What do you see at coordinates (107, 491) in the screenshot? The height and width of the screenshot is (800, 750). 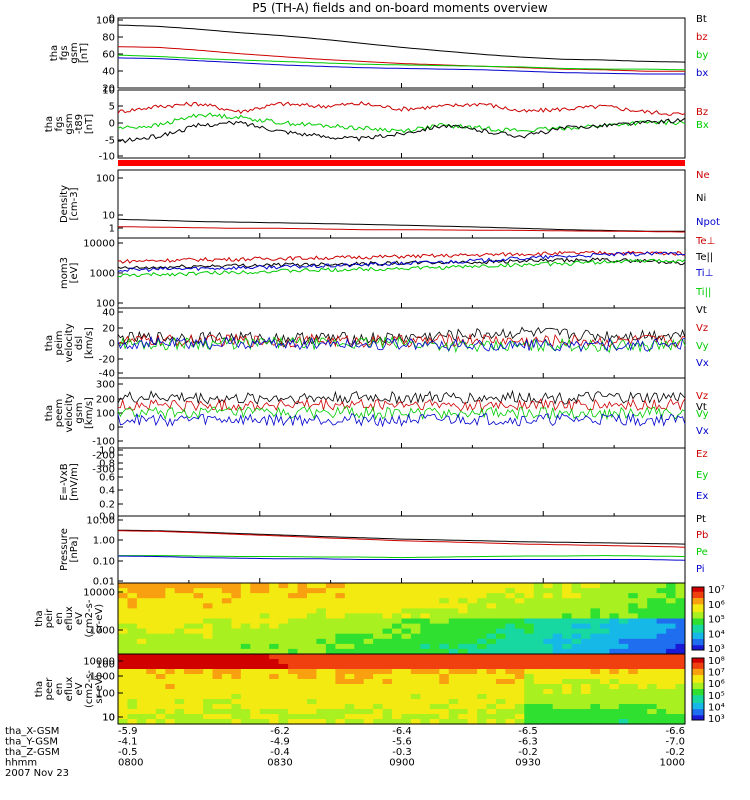 I see `y-tick-label: 0.4` at bounding box center [107, 491].